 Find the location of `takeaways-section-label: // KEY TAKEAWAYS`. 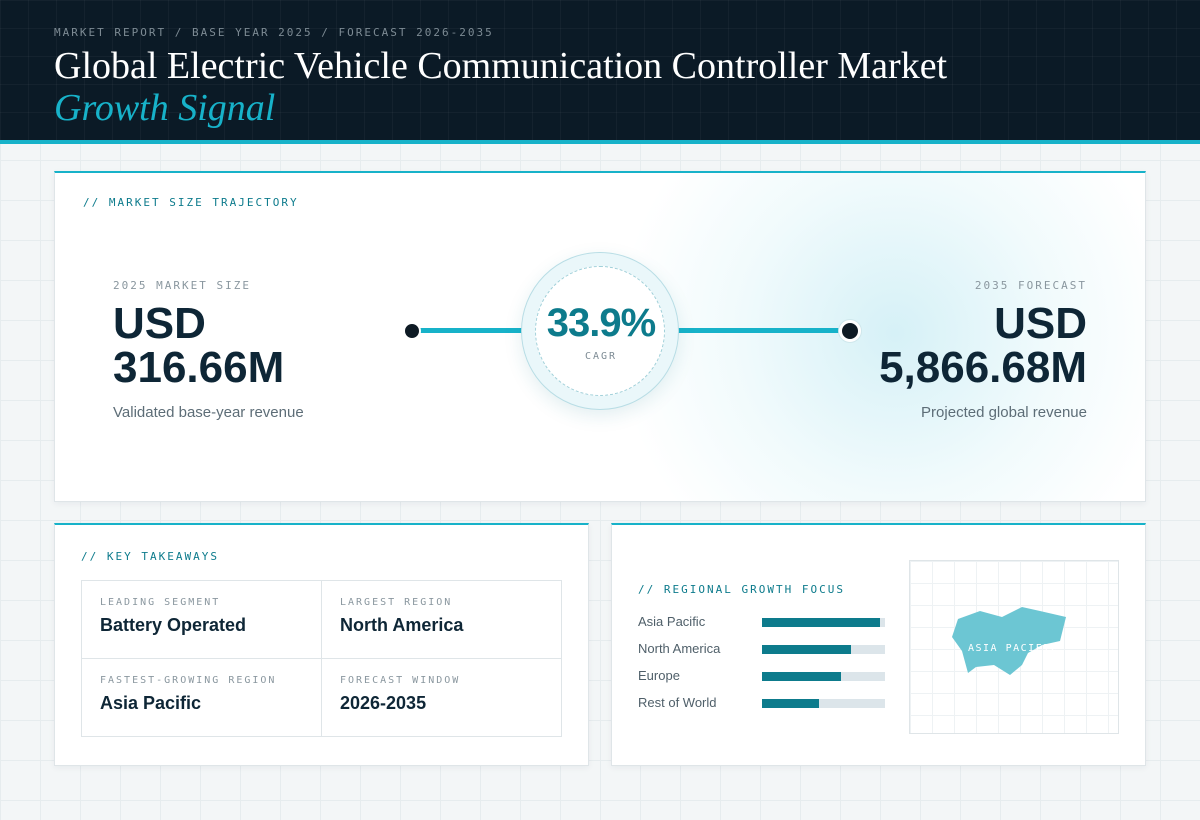

takeaways-section-label: // KEY TAKEAWAYS is located at coordinates (150, 556).